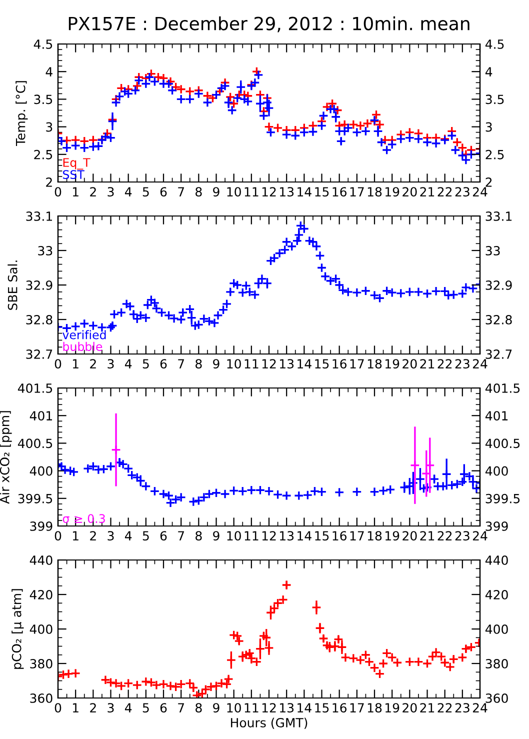  Describe the element at coordinates (269, 535) in the screenshot. I see `x-tick-label: 12` at that location.